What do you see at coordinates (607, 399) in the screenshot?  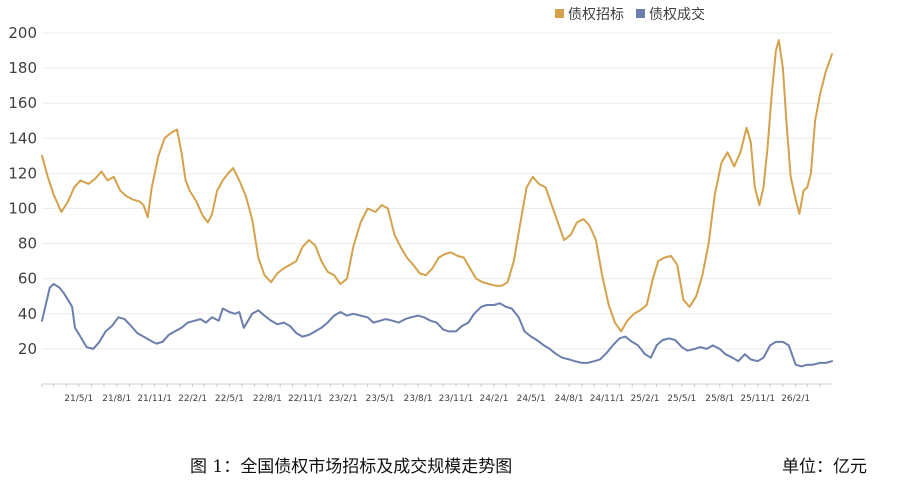 I see `x-tick-label: 24/11/1` at bounding box center [607, 399].